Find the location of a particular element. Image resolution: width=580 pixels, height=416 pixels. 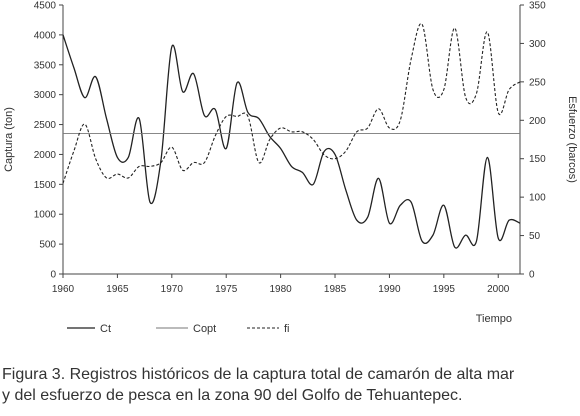

y-axis-left-label: Captura (ton) is located at coordinates (9, 139).